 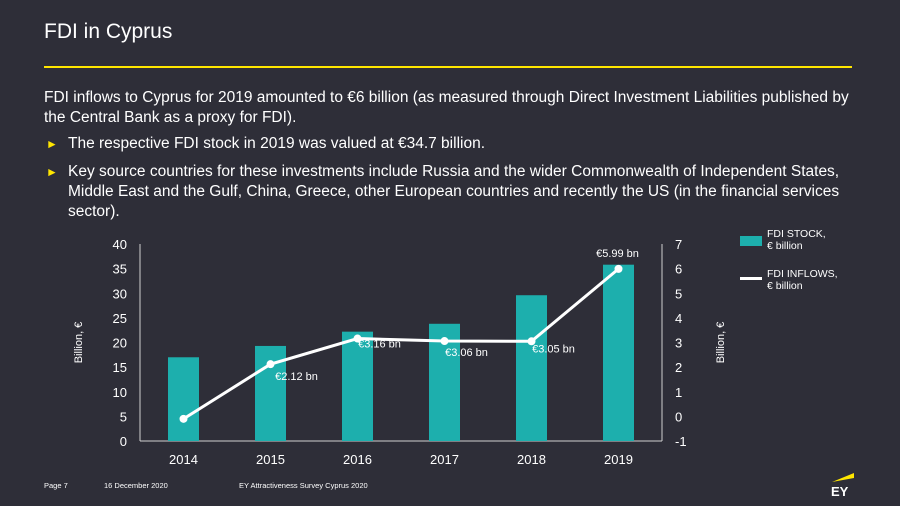 I want to click on y2-tick-label: 7, so click(x=678, y=244).